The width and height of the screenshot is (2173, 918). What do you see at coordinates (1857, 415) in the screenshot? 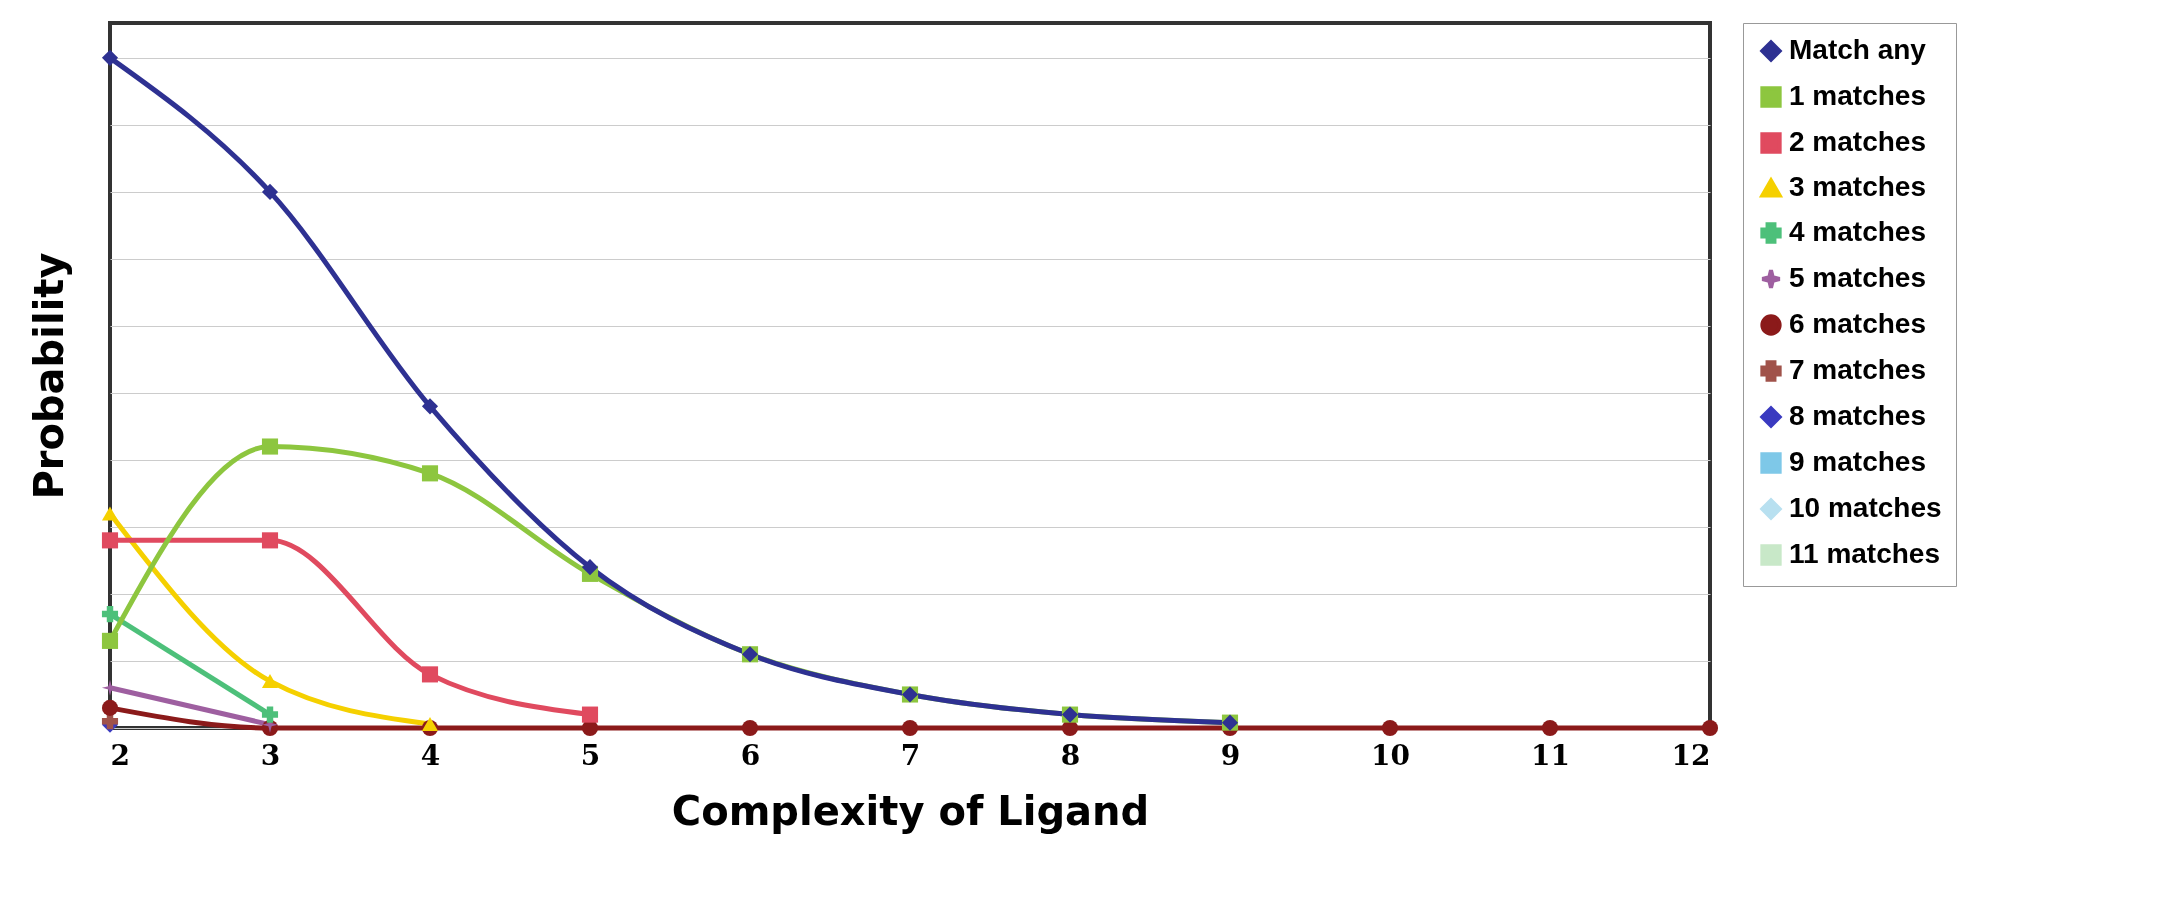
I see `legend-label: 8 matches` at bounding box center [1857, 415].